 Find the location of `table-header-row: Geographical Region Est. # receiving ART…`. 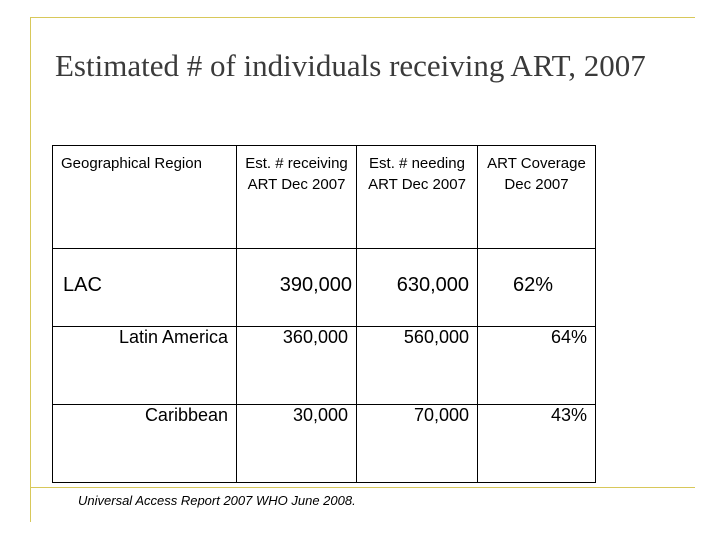

table-header-row: Geographical Region Est. # receiving ART… is located at coordinates (324, 197).